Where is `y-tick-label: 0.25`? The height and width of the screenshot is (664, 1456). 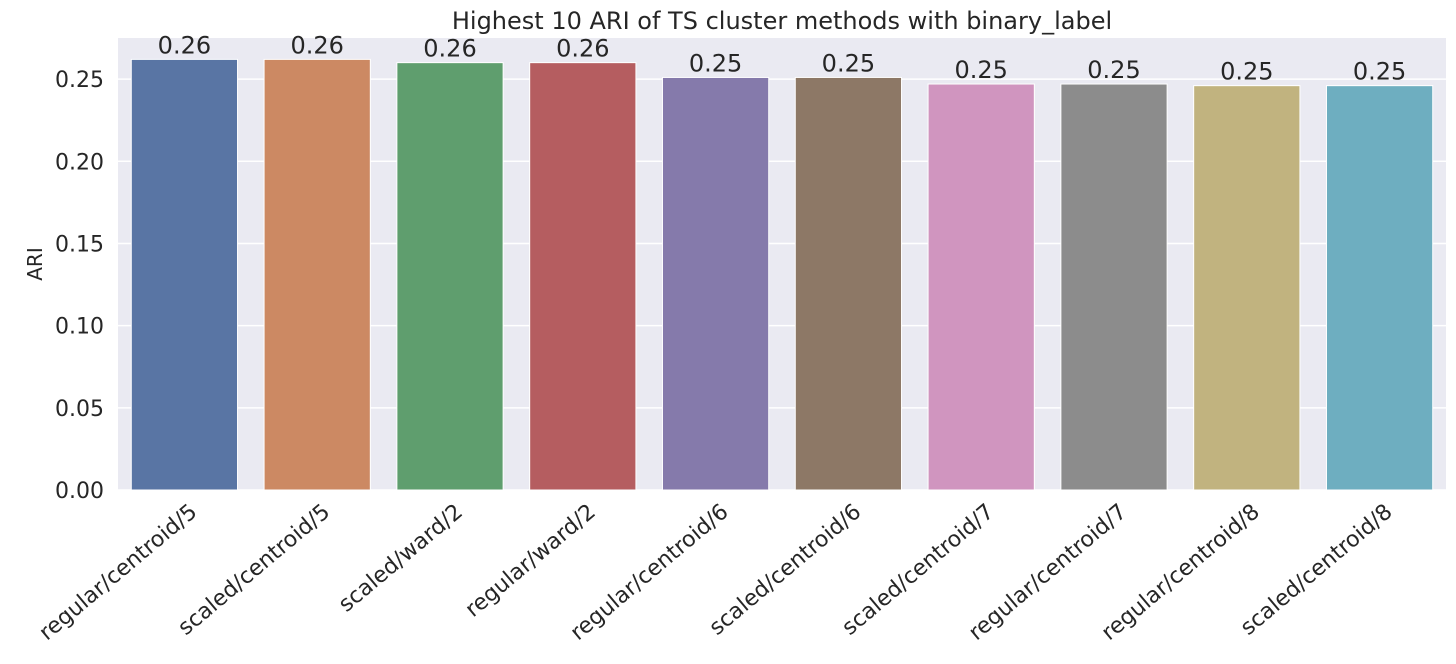 y-tick-label: 0.25 is located at coordinates (79, 80).